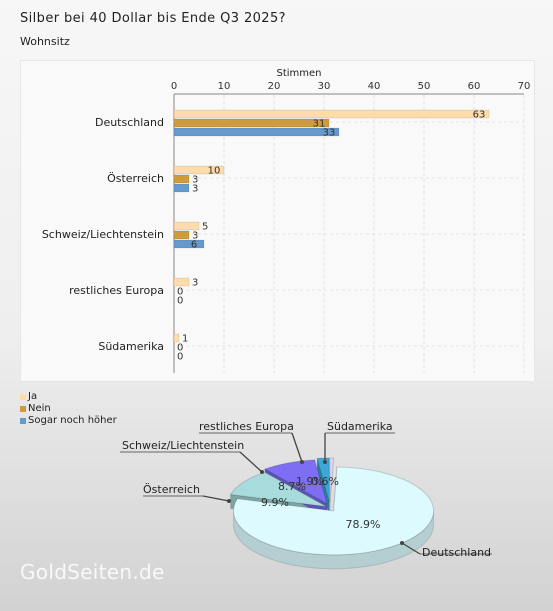 The image size is (553, 611). I want to click on pie-slice-oesterreich, so click(278, 489).